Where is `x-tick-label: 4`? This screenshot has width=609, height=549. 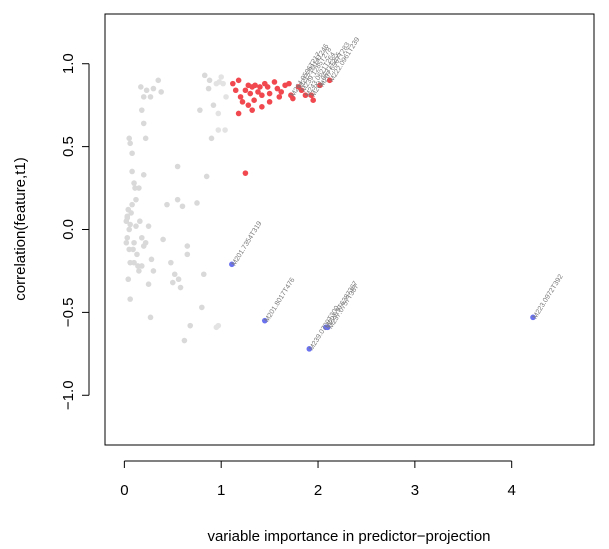
x-tick-label: 4 is located at coordinates (512, 490).